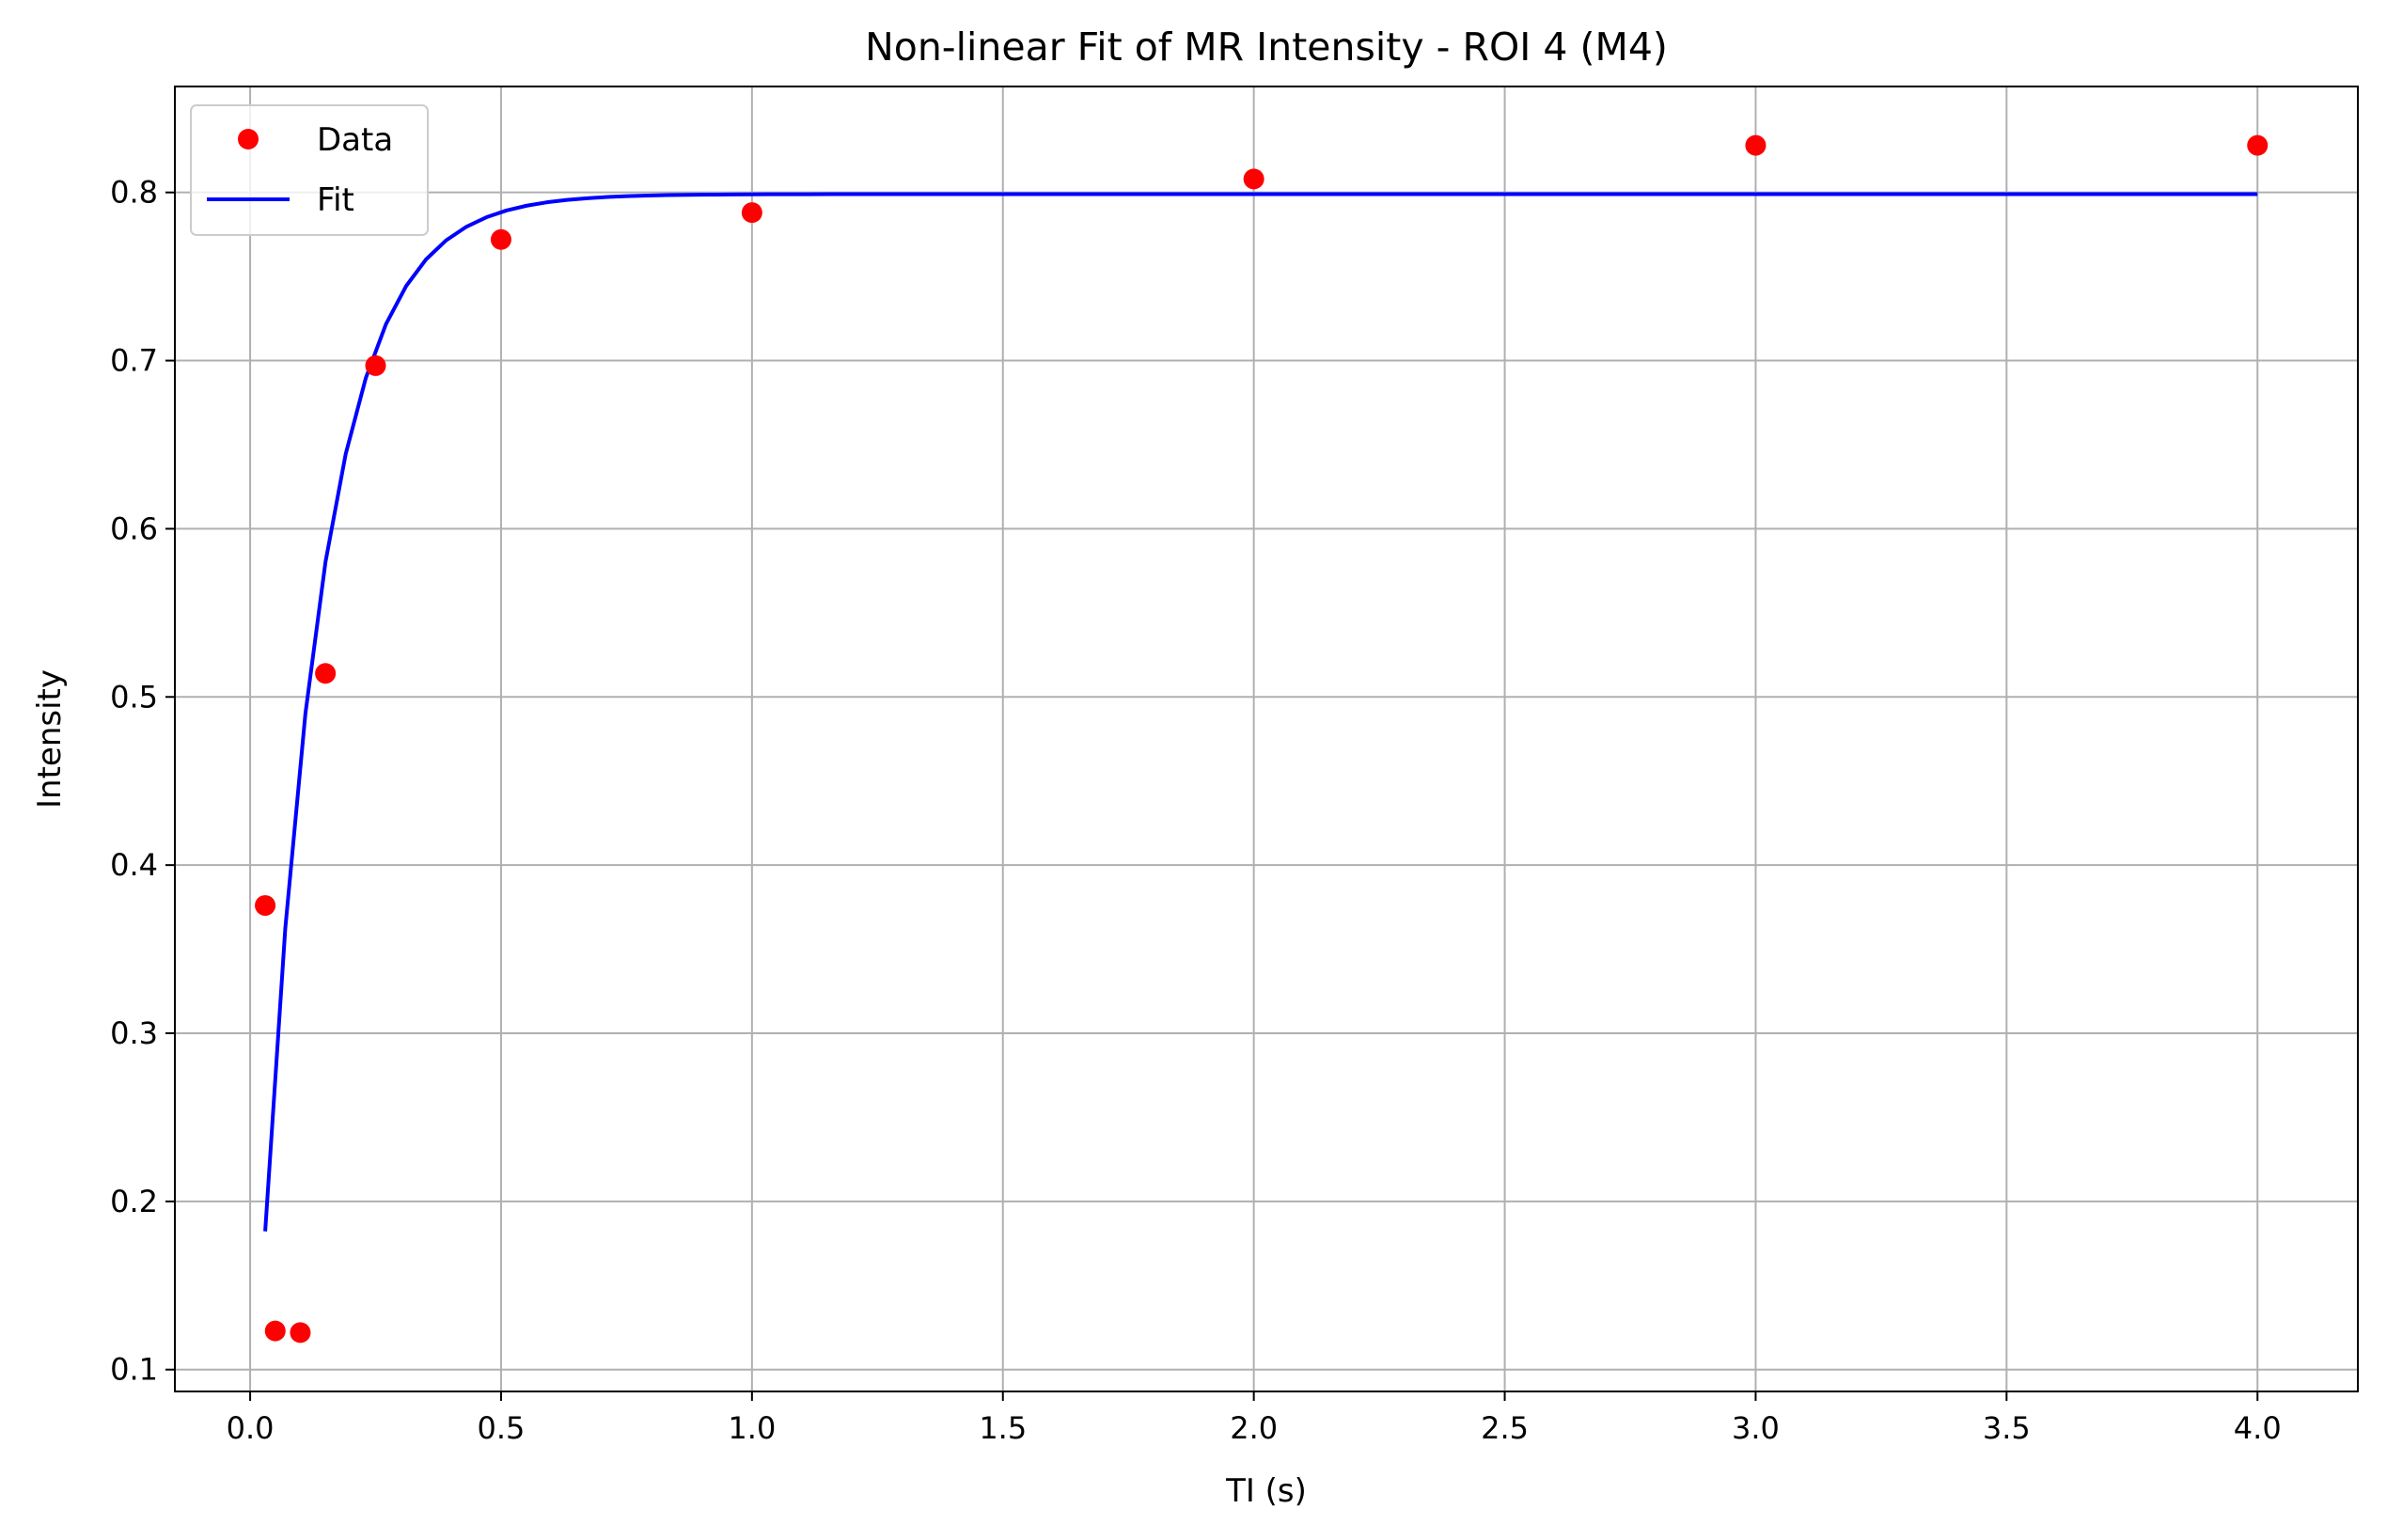 This screenshot has width=2387, height=1540. Describe the element at coordinates (50, 739) in the screenshot. I see `y-axis-label: Intensity` at that location.